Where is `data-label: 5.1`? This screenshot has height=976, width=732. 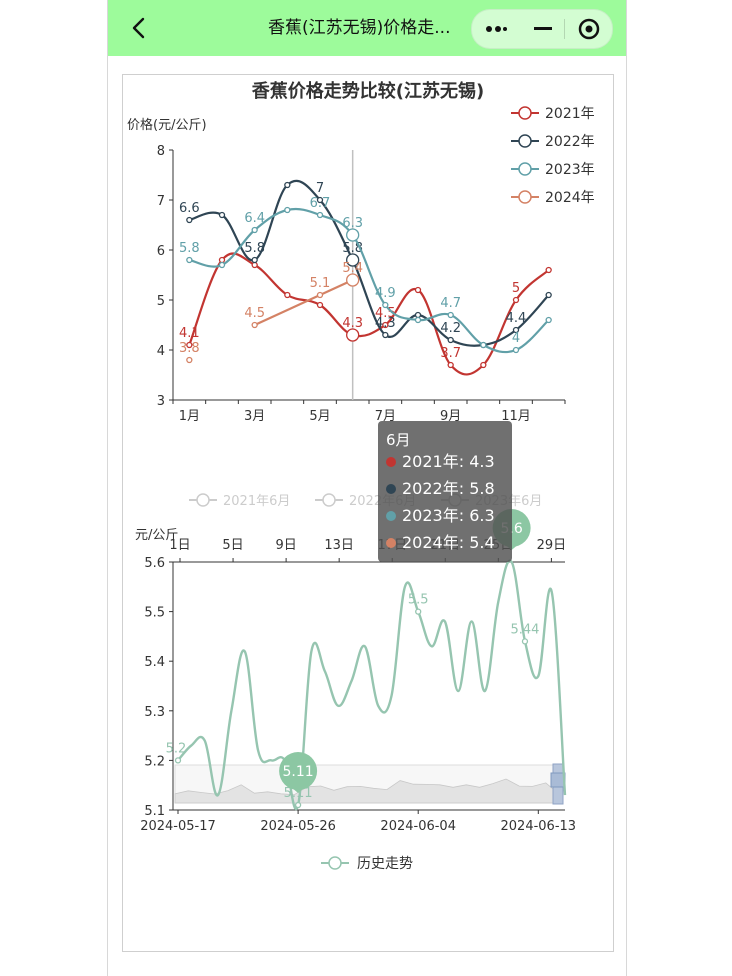
data-label: 5.1 is located at coordinates (320, 283).